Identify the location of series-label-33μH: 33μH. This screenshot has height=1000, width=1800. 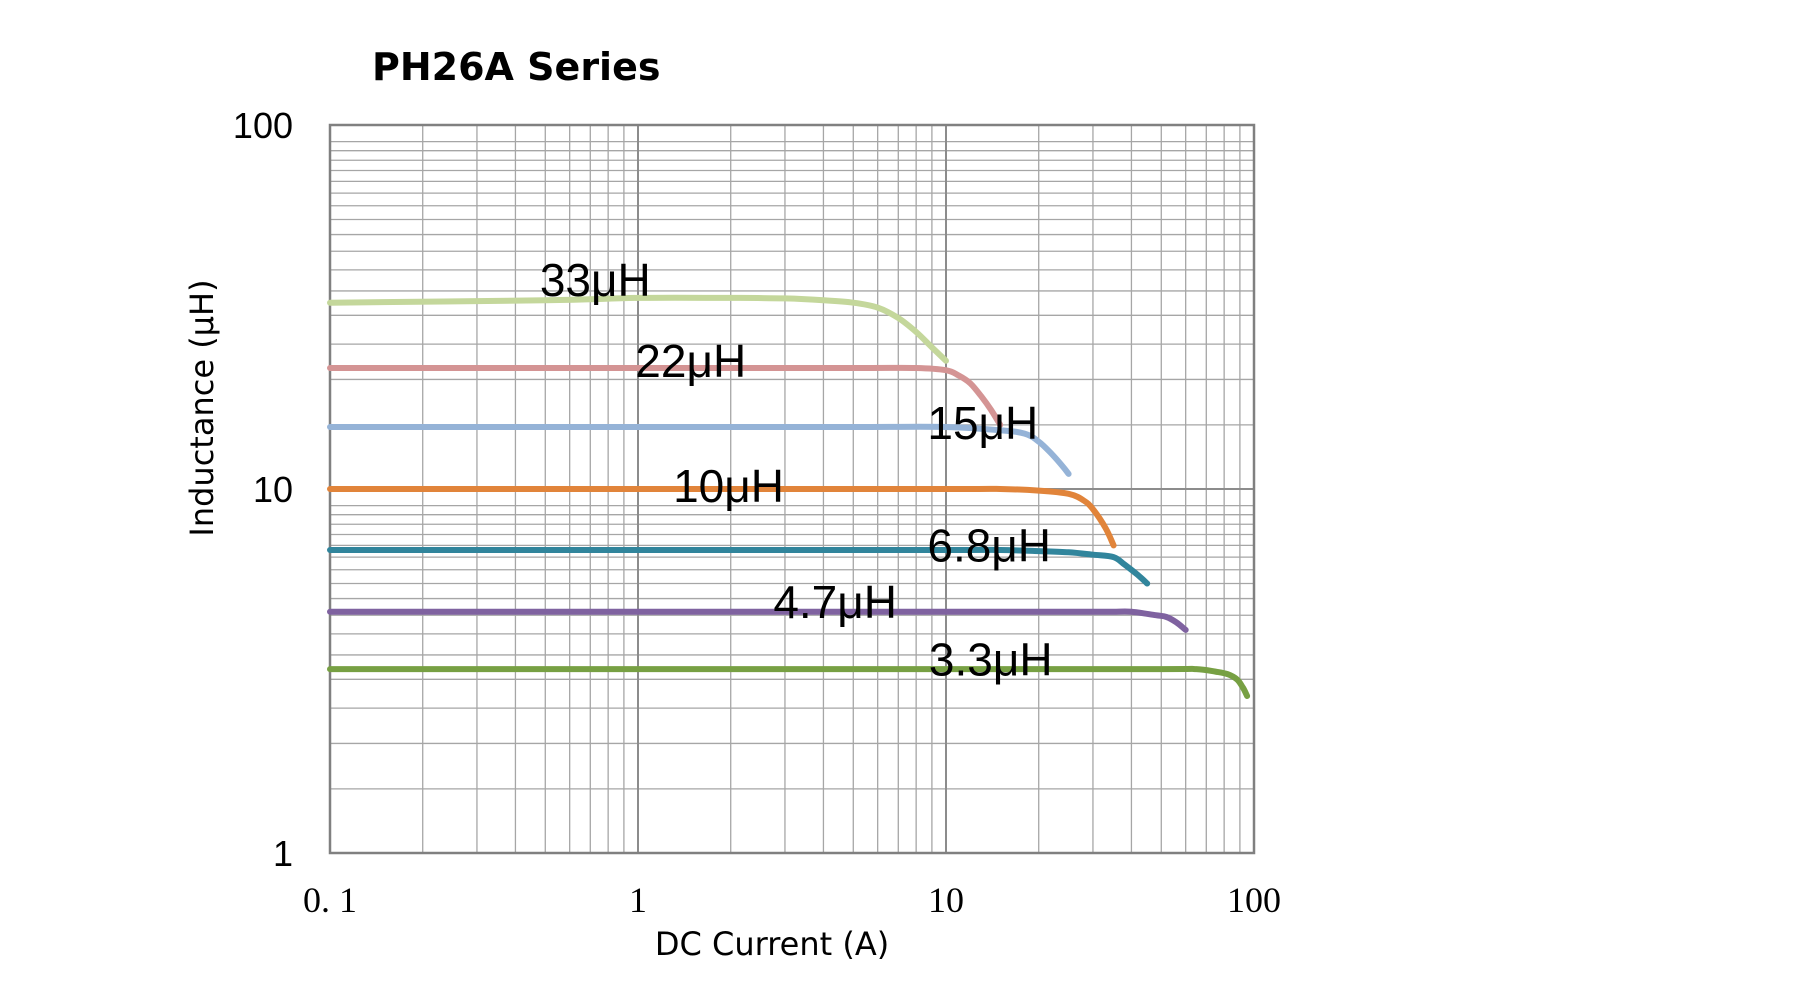
(595, 280).